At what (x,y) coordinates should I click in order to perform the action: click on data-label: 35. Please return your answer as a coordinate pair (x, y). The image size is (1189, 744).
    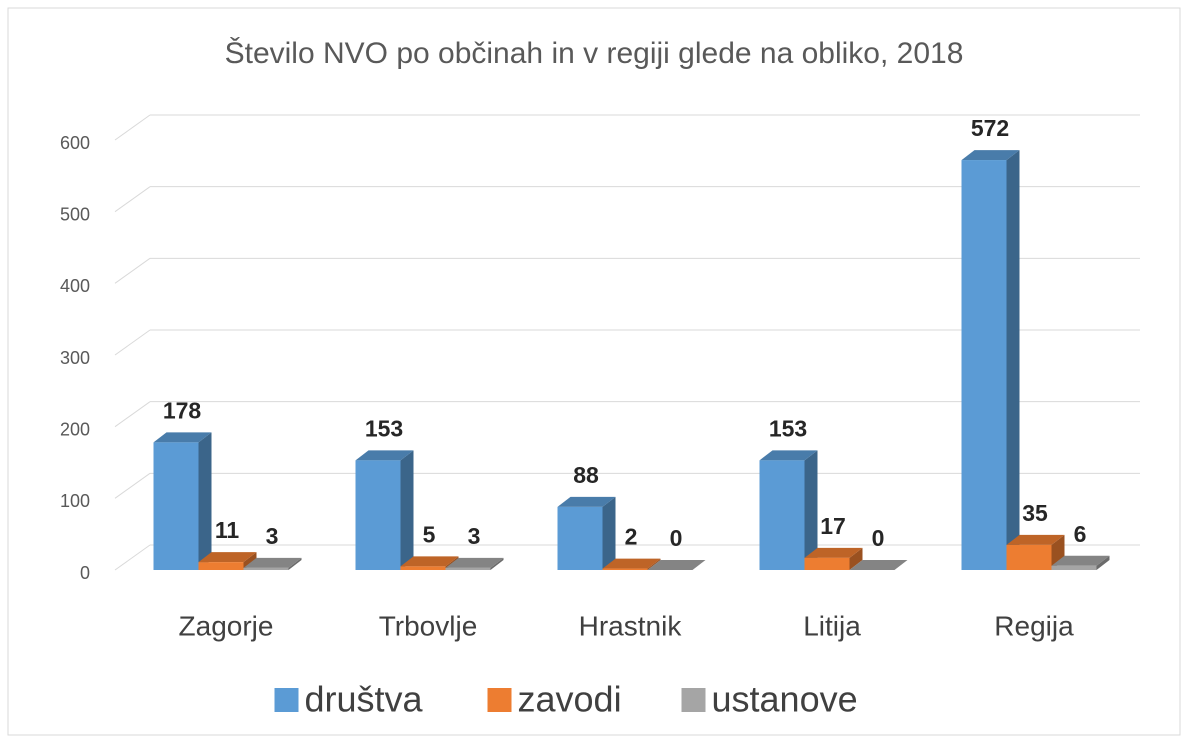
    Looking at the image, I should click on (1035, 513).